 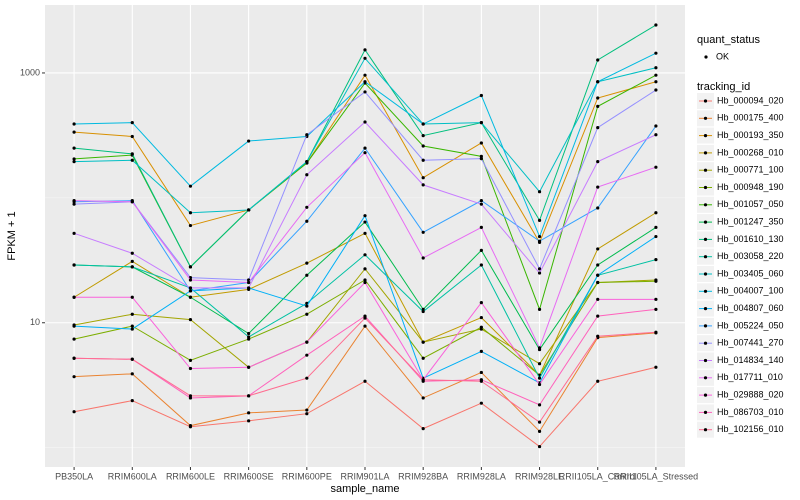 What do you see at coordinates (750, 221) in the screenshot?
I see `legend-label: Hb_001247_350` at bounding box center [750, 221].